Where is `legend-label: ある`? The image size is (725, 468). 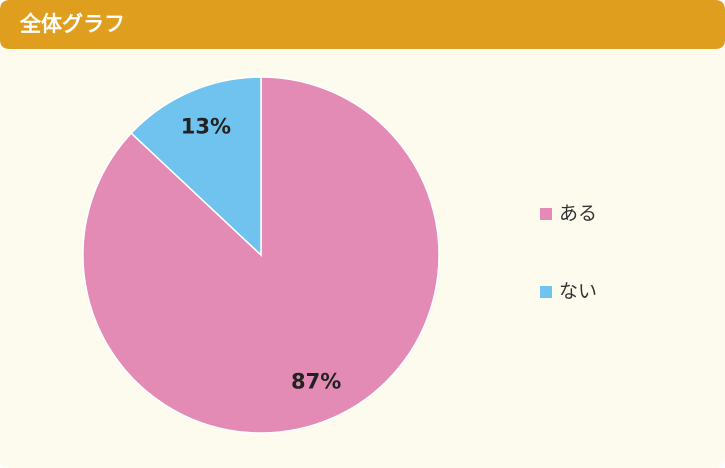
legend-label: ある is located at coordinates (578, 214).